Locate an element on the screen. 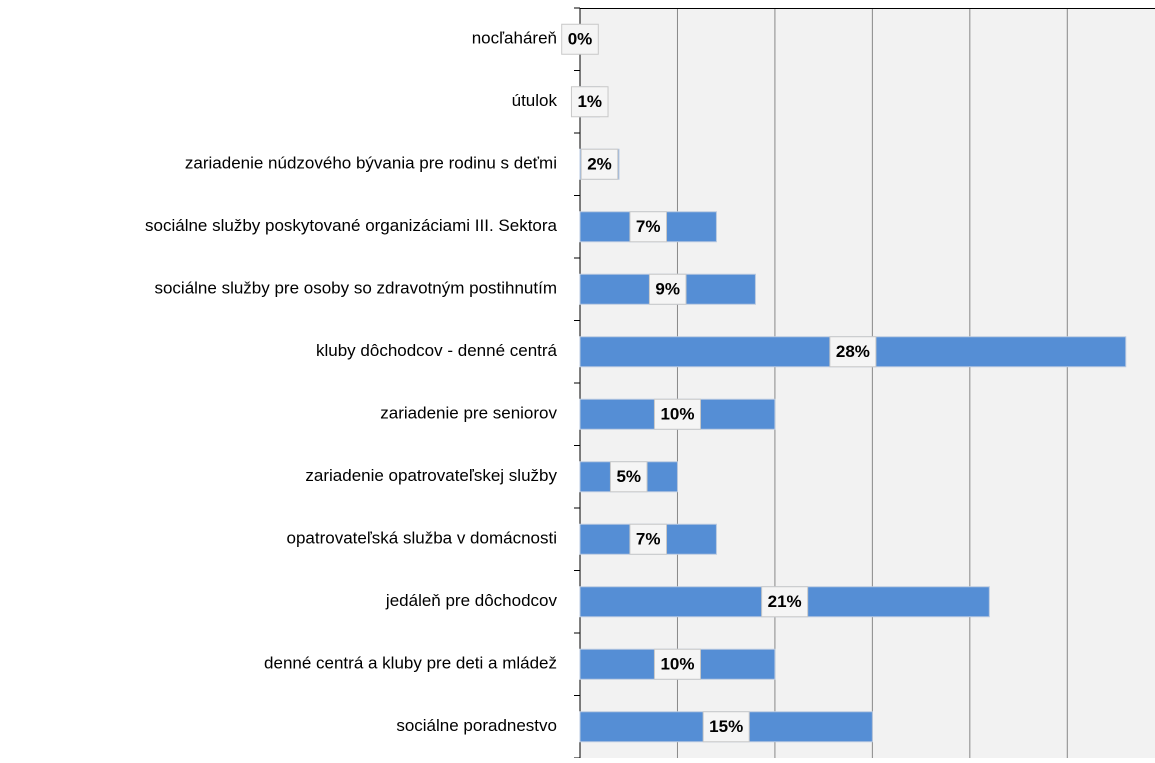 This screenshot has height=763, width=1155. data-label: 1% is located at coordinates (589, 101).